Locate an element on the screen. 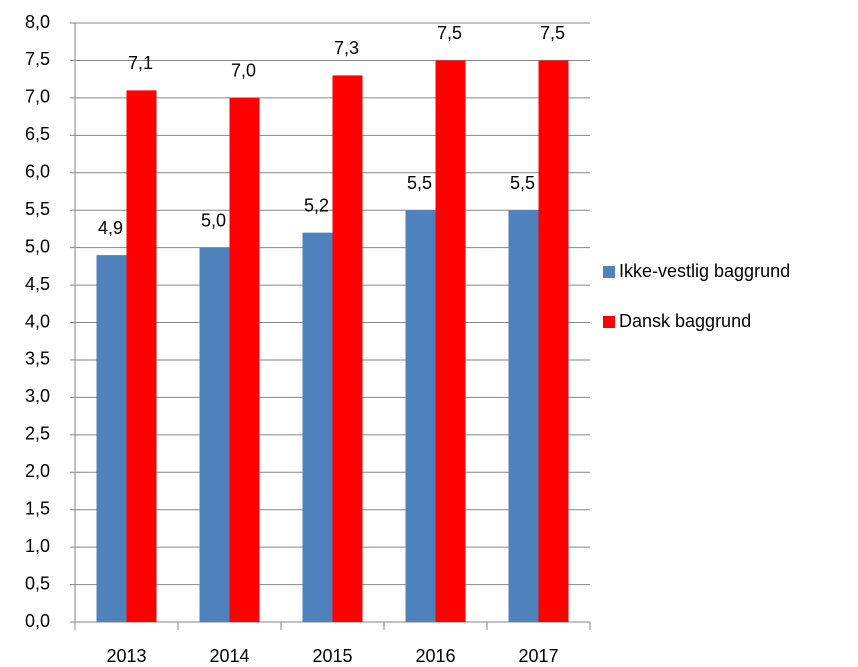  x-tick-label: 2015 is located at coordinates (332, 656).